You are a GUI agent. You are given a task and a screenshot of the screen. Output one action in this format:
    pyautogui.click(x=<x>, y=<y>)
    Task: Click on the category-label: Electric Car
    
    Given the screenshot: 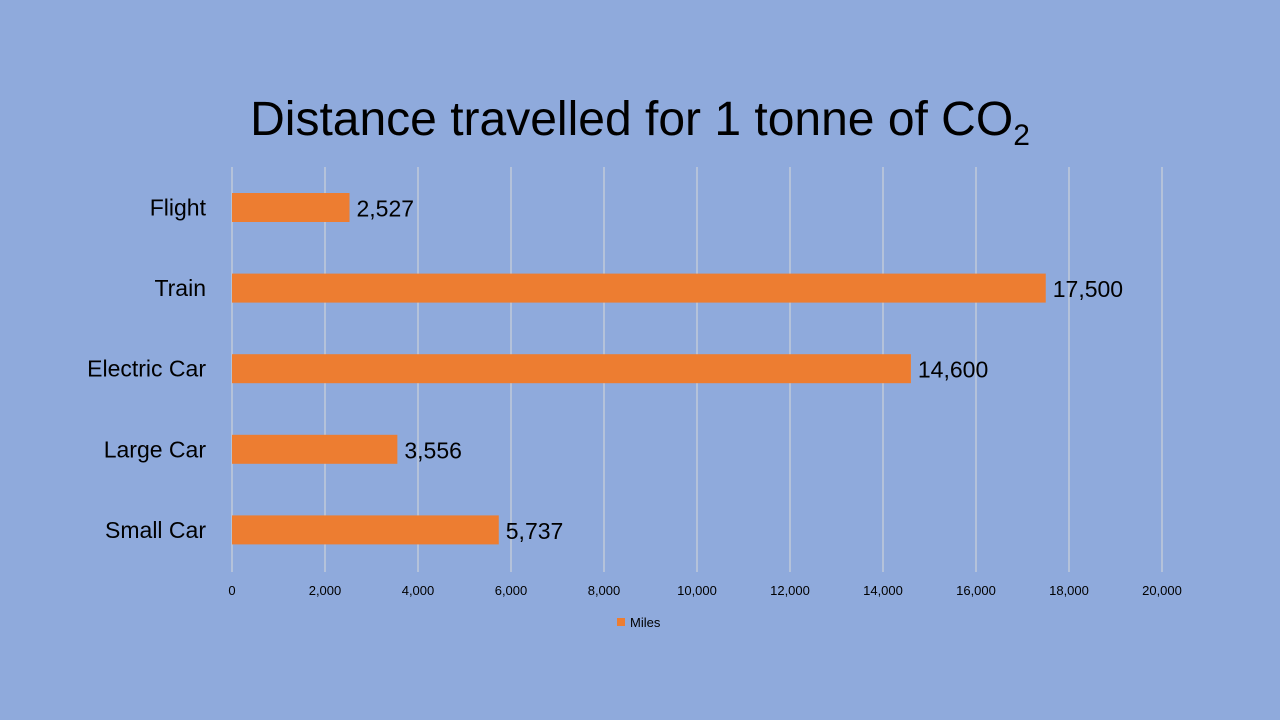 What is the action you would take?
    pyautogui.click(x=146, y=369)
    